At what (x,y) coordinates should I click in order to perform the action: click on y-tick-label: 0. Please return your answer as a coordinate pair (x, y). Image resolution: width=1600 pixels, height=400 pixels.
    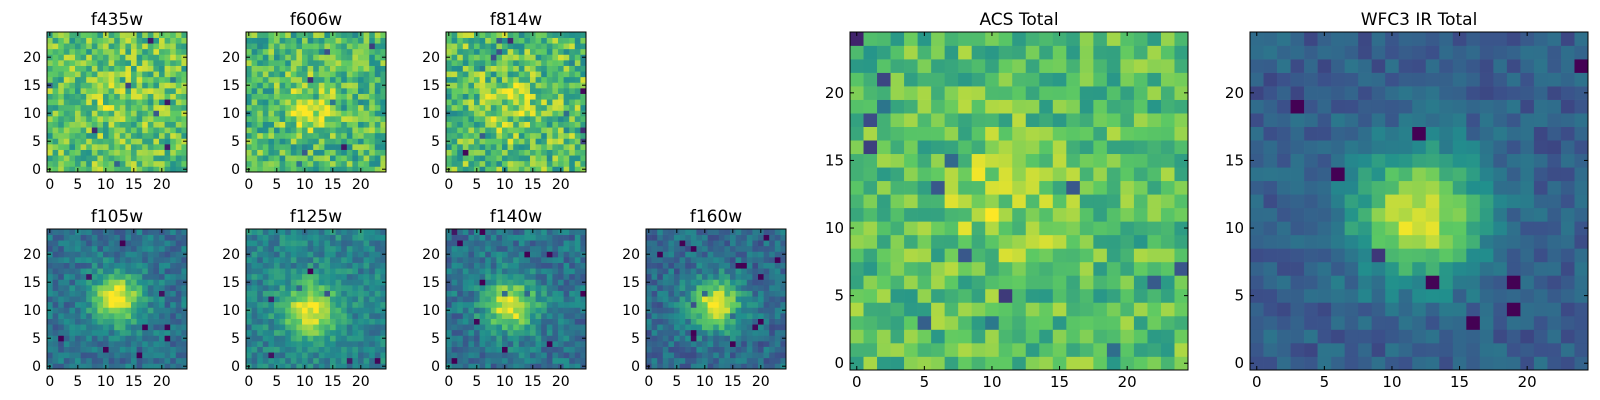
    Looking at the image, I should click on (435, 170).